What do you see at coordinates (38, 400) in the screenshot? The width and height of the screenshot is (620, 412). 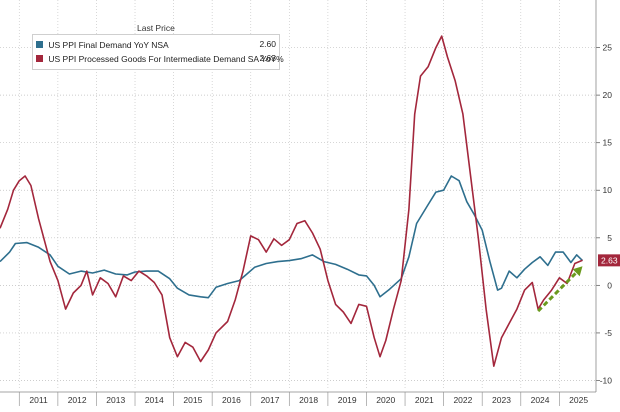 I see `x-tick-label: 2011` at bounding box center [38, 400].